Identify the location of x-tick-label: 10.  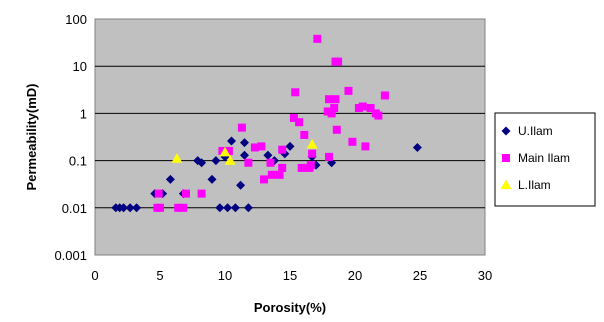
(225, 275).